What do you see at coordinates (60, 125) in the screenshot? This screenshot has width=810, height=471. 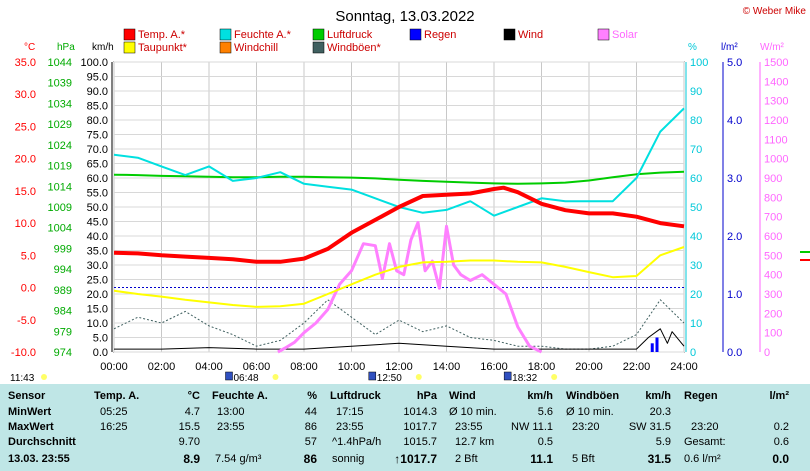 I see `tick-pressure-3: 1029` at bounding box center [60, 125].